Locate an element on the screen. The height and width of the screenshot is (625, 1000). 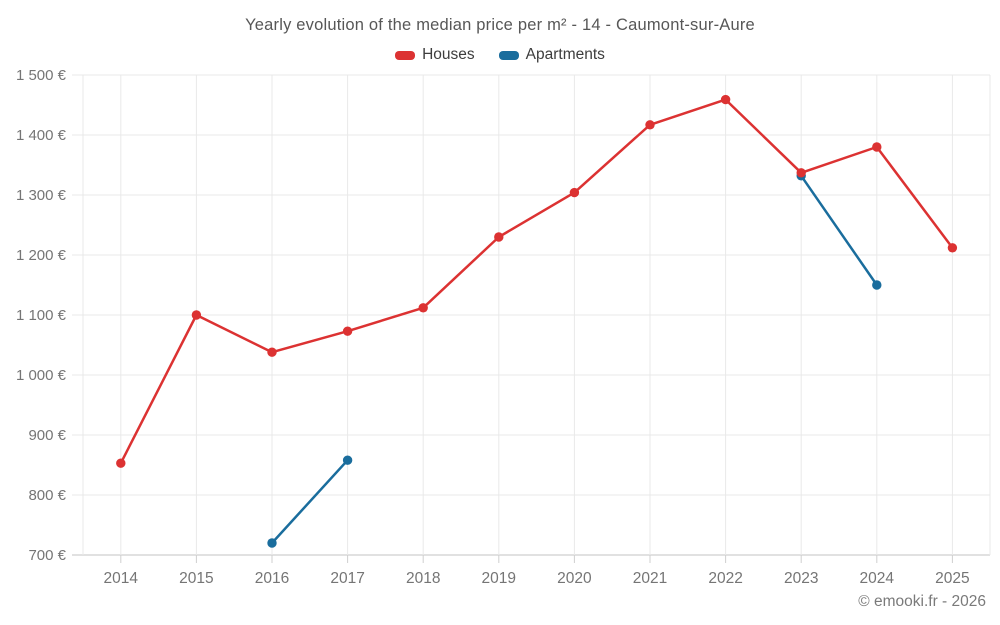
legend-item-houses: Houses is located at coordinates (435, 55).